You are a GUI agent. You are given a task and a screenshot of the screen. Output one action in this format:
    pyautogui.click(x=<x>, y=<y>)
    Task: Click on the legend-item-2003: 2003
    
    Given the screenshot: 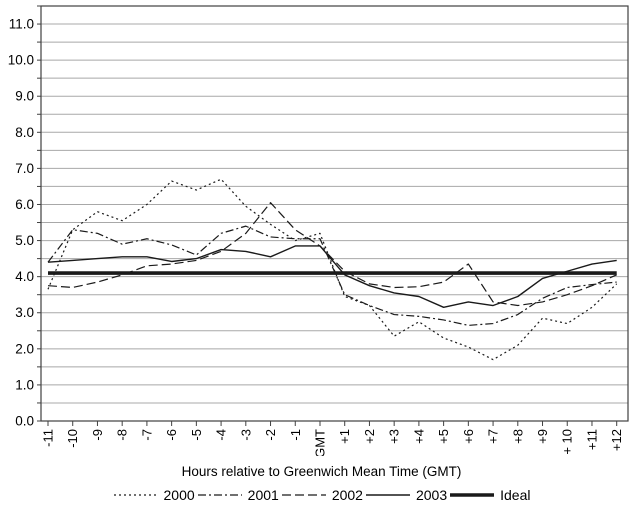 What is the action you would take?
    pyautogui.click(x=406, y=495)
    